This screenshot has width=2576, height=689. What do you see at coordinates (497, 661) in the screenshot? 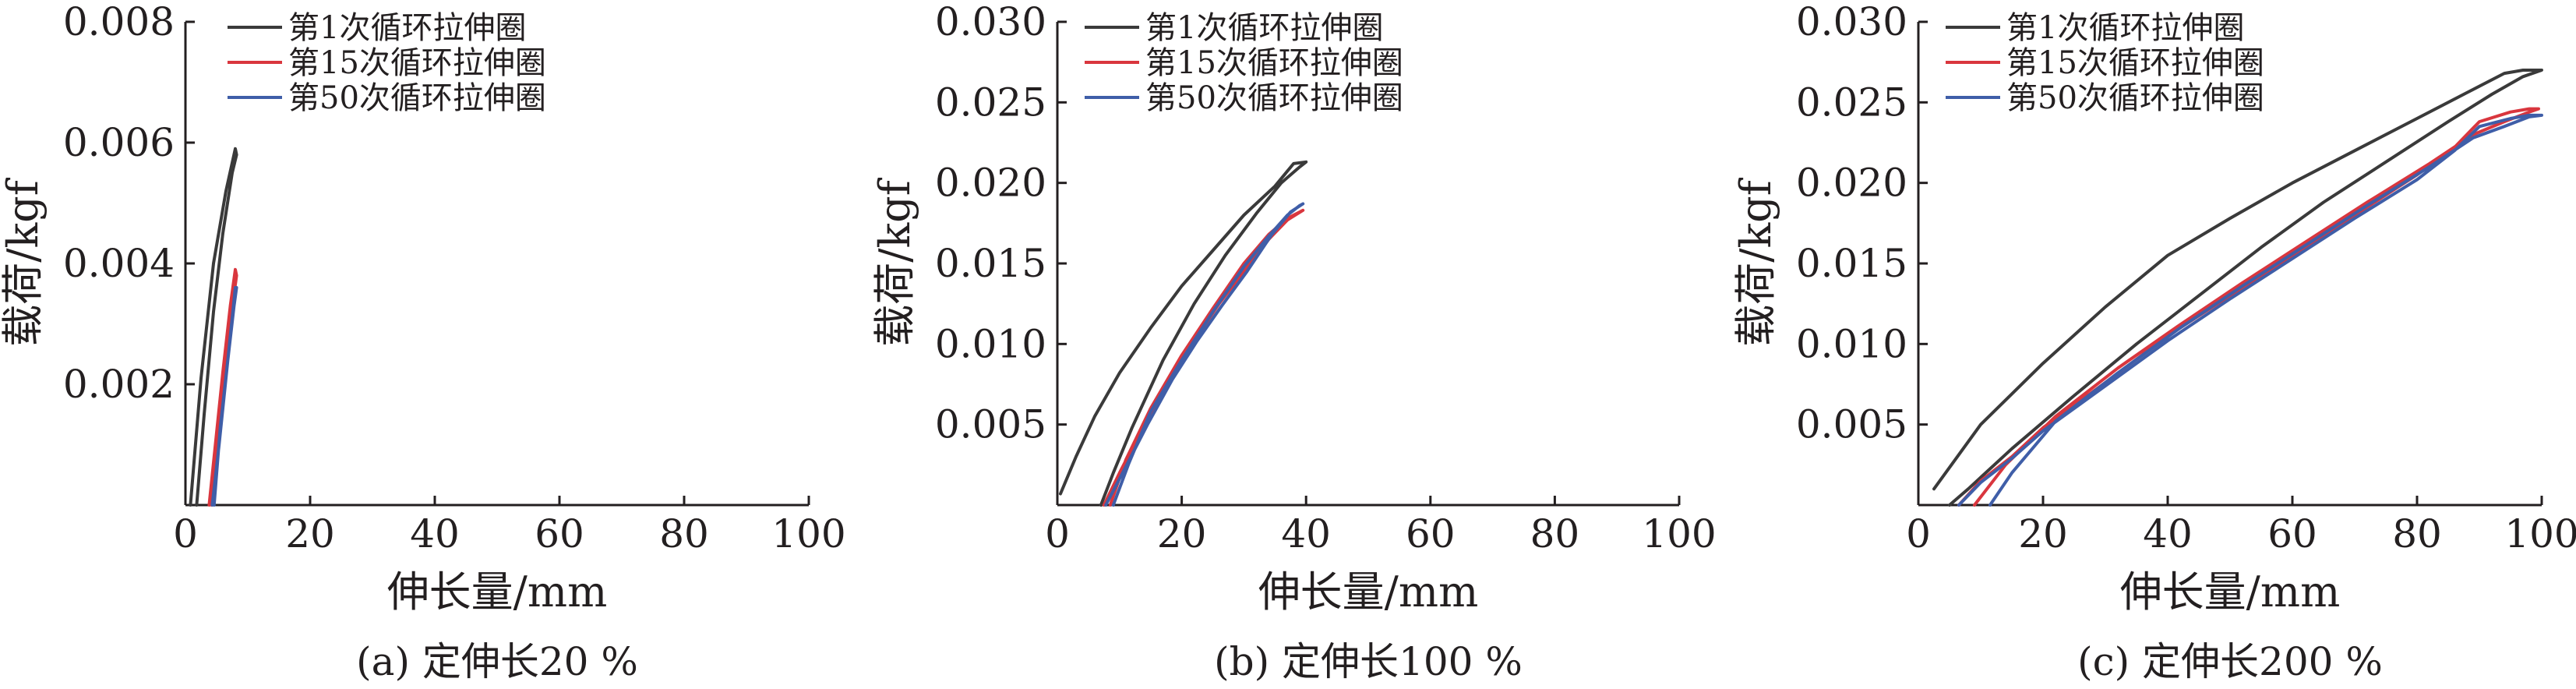
I see `panel-caption: (a) 定伸长20 %` at bounding box center [497, 661].